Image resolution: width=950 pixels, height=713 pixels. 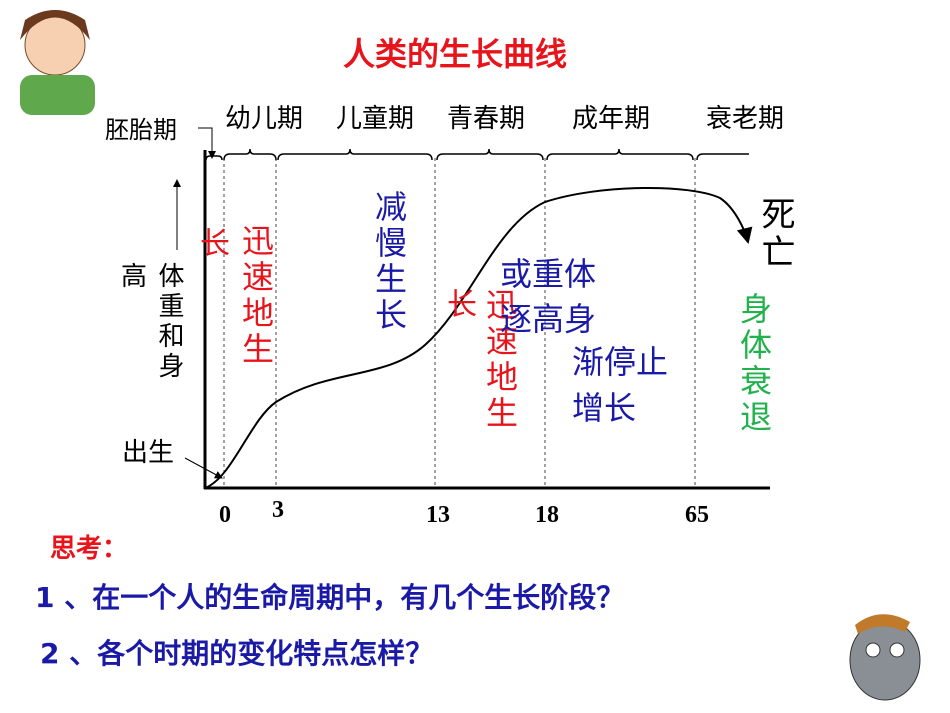 What do you see at coordinates (548, 274) in the screenshot?
I see `note: 或重体` at bounding box center [548, 274].